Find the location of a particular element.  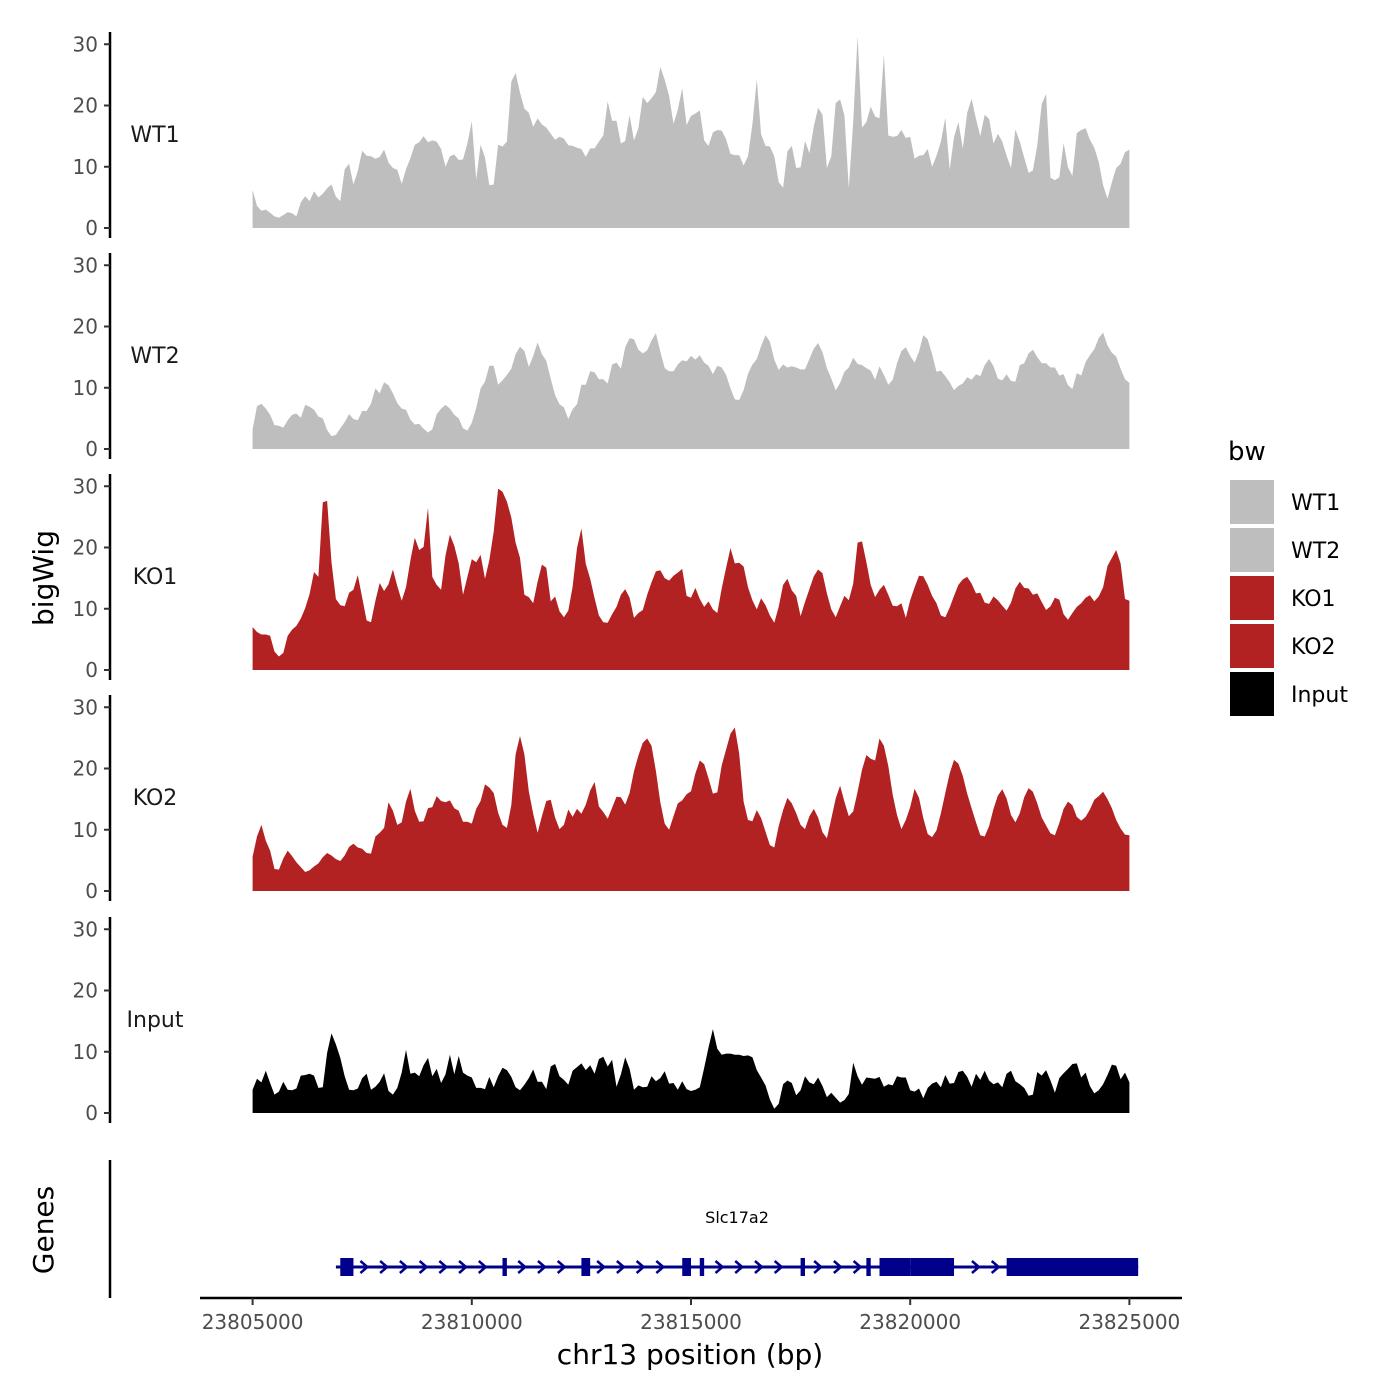

track-wt1: 0 10 20 30 WT1 is located at coordinates (601, 136).